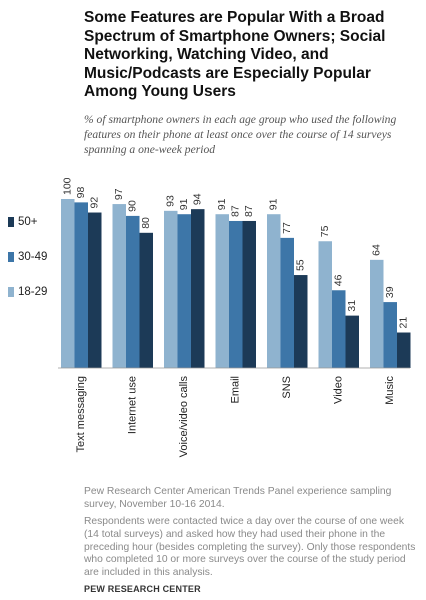 The image size is (426, 600). I want to click on value-label-email-18-29: 91, so click(222, 204).